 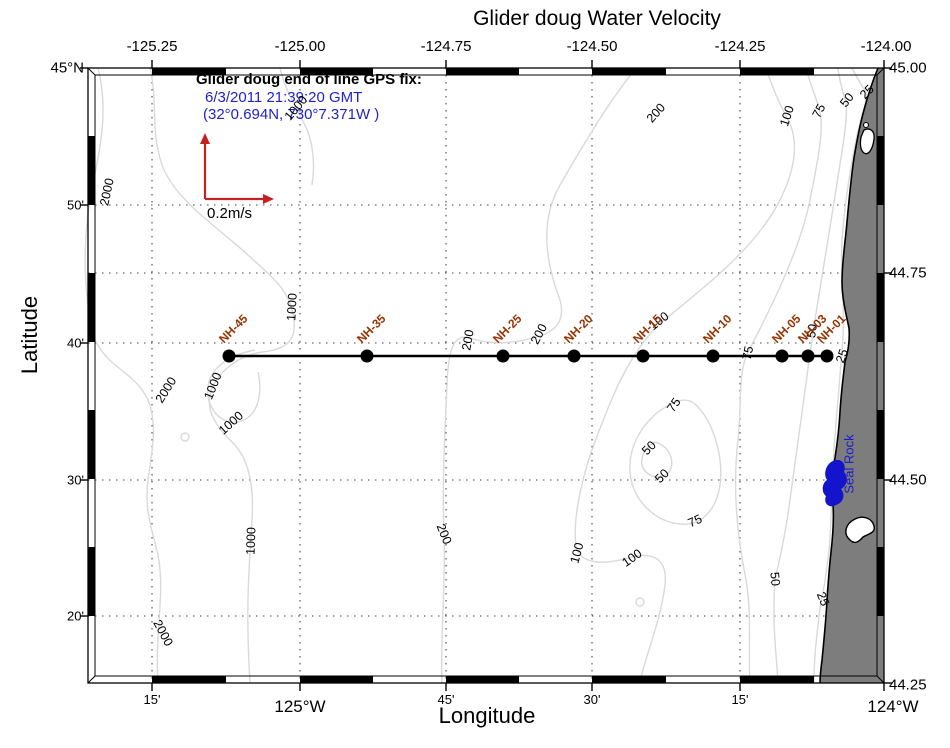 What do you see at coordinates (834, 483) in the screenshot?
I see `glider-fix-cluster` at bounding box center [834, 483].